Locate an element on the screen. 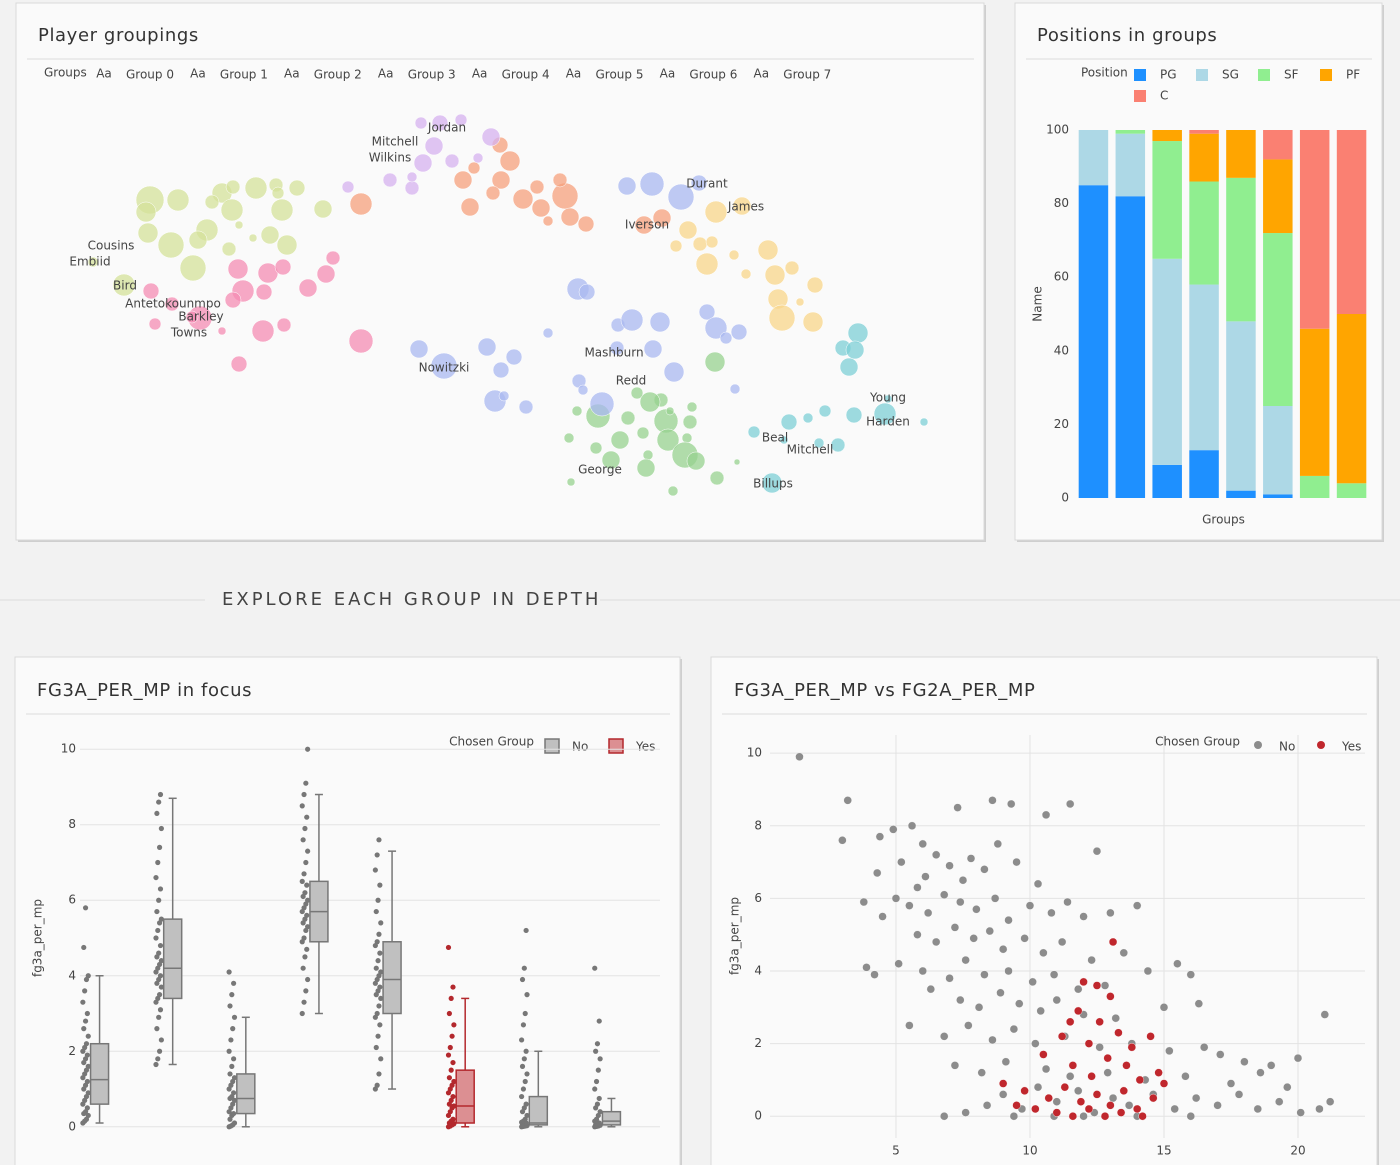 This screenshot has width=1400, height=1165. legend-label: Group 2 is located at coordinates (338, 75).